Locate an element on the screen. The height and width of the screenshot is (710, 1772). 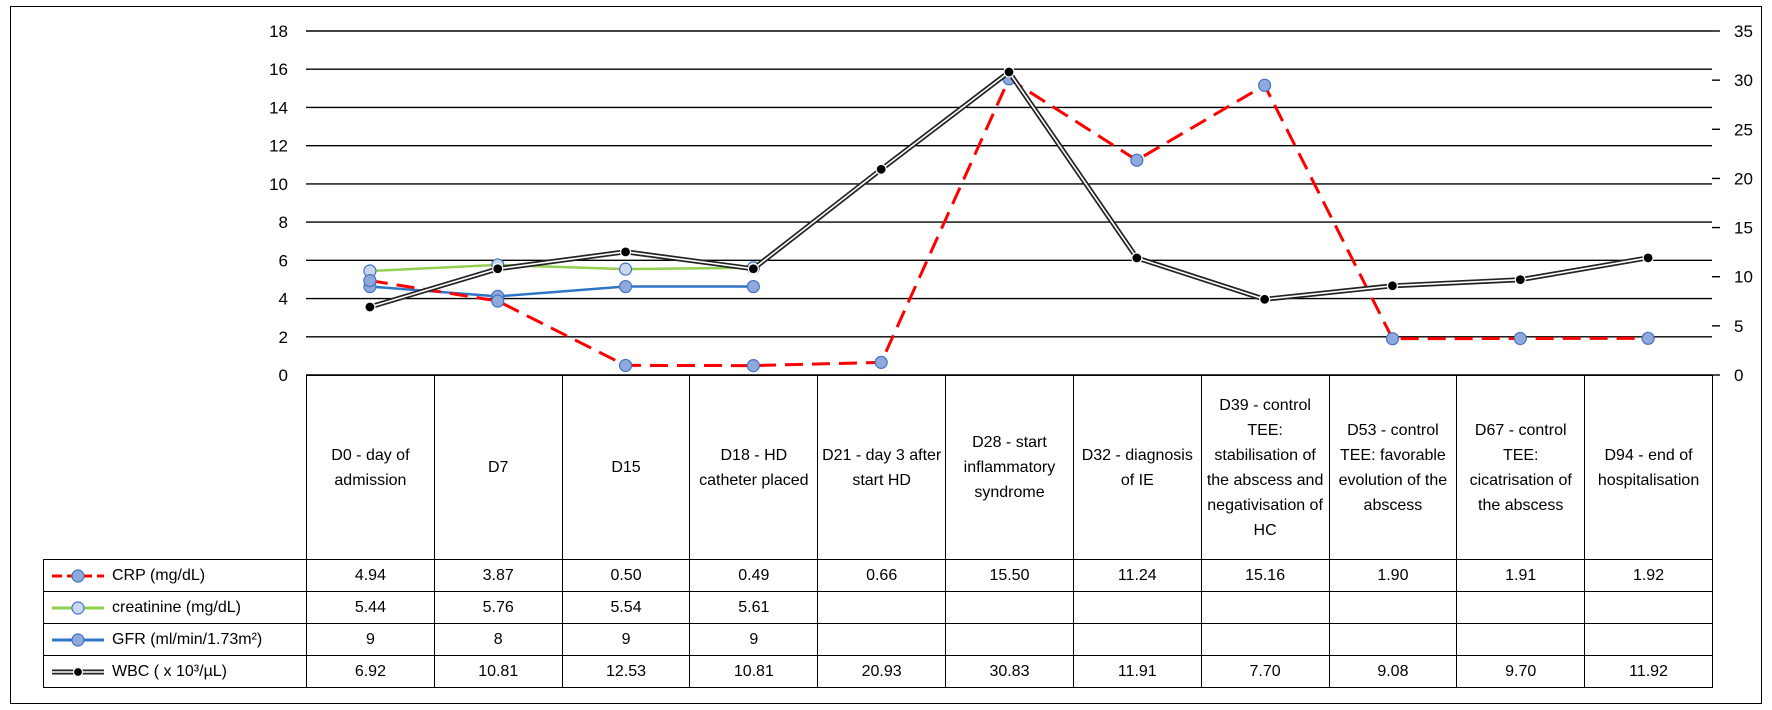
data-label: 9.08 is located at coordinates (1393, 671).